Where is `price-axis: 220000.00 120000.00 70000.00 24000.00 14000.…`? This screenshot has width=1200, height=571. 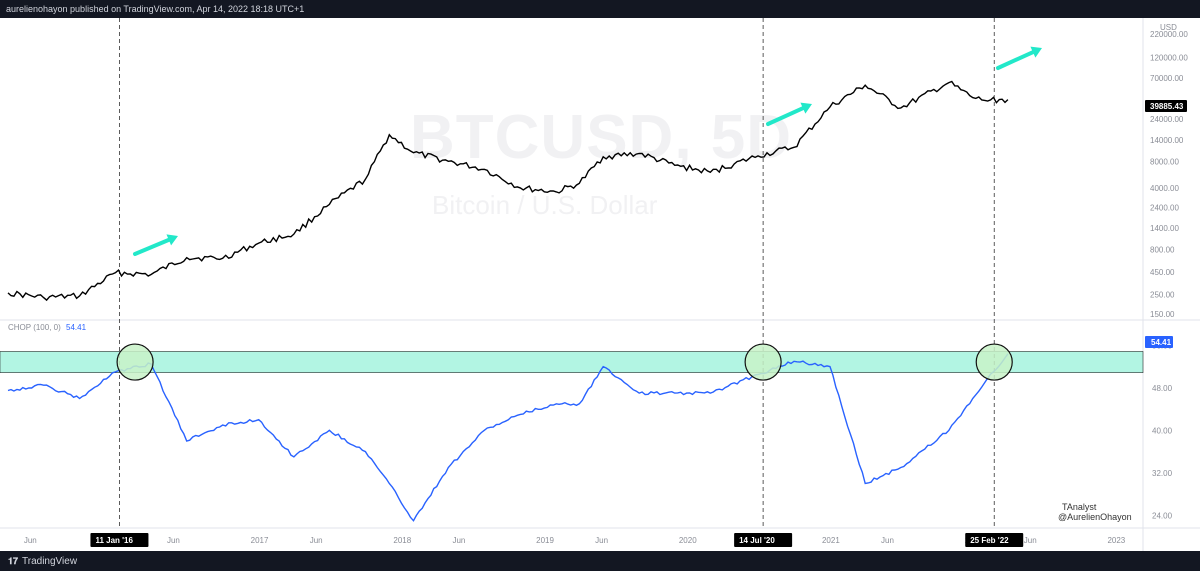
price-axis: 220000.00 120000.00 70000.00 24000.00 14000.… is located at coordinates (1169, 174).